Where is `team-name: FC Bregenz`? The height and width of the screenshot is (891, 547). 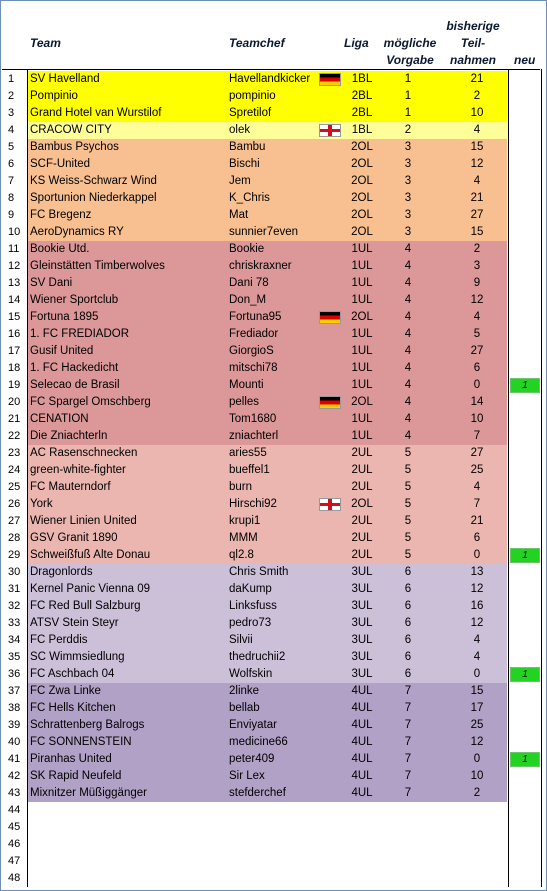
team-name: FC Bregenz is located at coordinates (61, 215).